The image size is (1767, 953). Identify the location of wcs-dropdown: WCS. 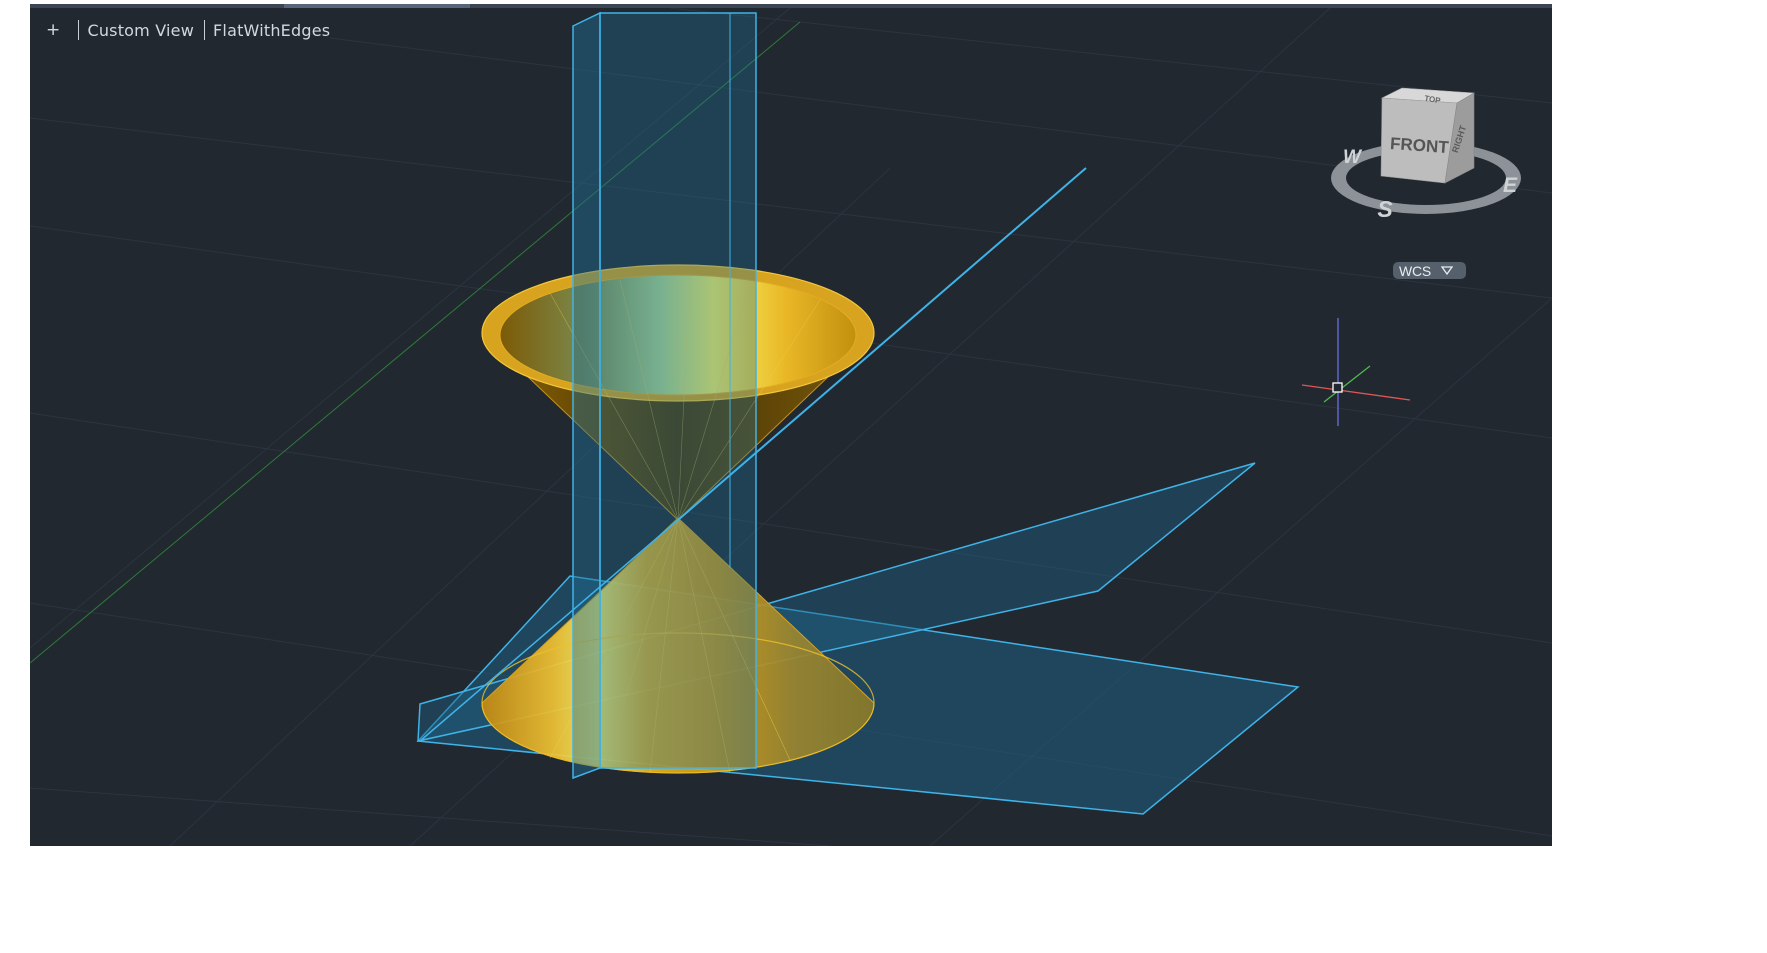
(1429, 270).